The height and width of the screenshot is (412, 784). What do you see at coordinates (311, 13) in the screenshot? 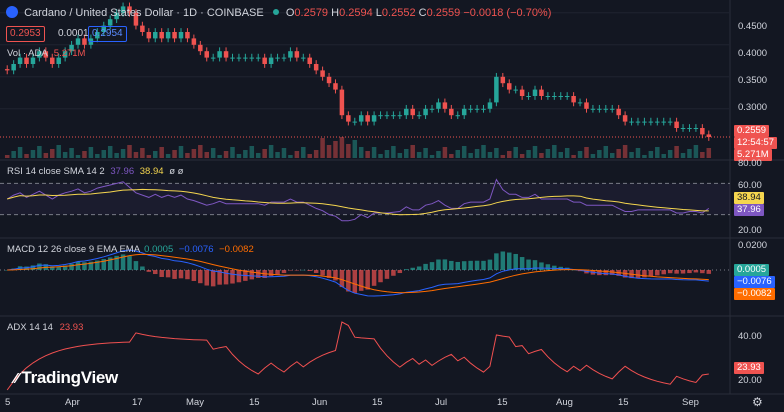
I see `ohlc-open: 0.2579` at bounding box center [311, 13].